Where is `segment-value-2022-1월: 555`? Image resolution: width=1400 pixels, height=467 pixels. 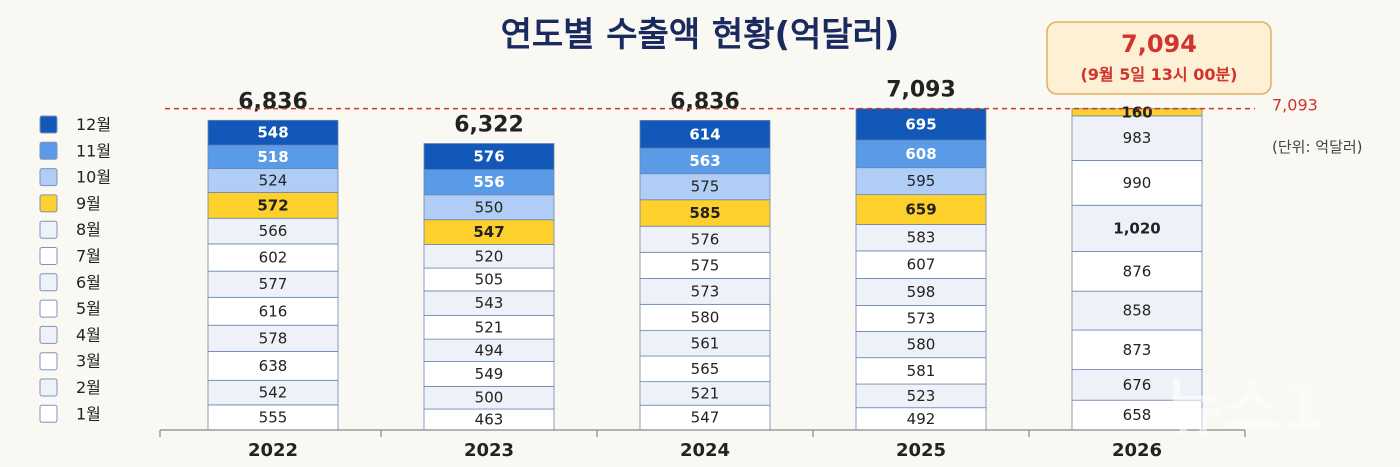 segment-value-2022-1월: 555 is located at coordinates (273, 417).